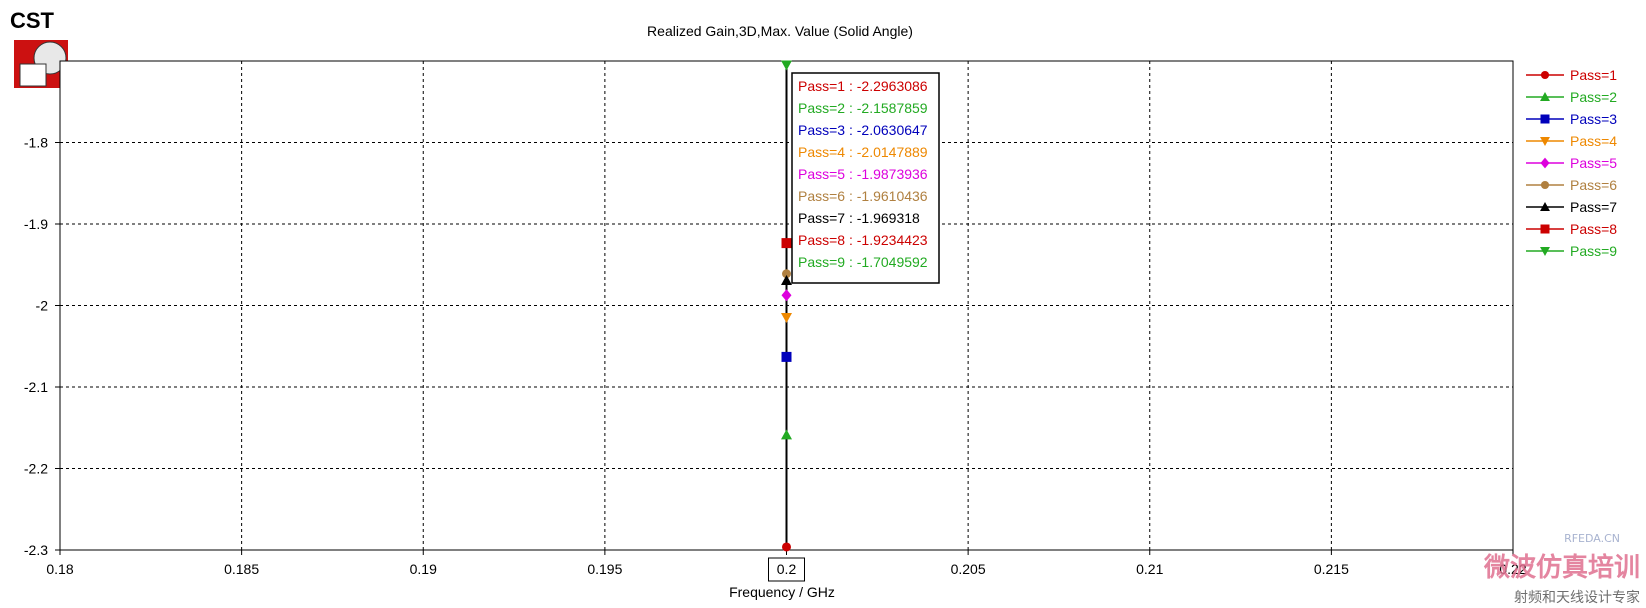 Image resolution: width=1646 pixels, height=608 pixels. What do you see at coordinates (36, 387) in the screenshot?
I see `y-tick-label: -2.1` at bounding box center [36, 387].